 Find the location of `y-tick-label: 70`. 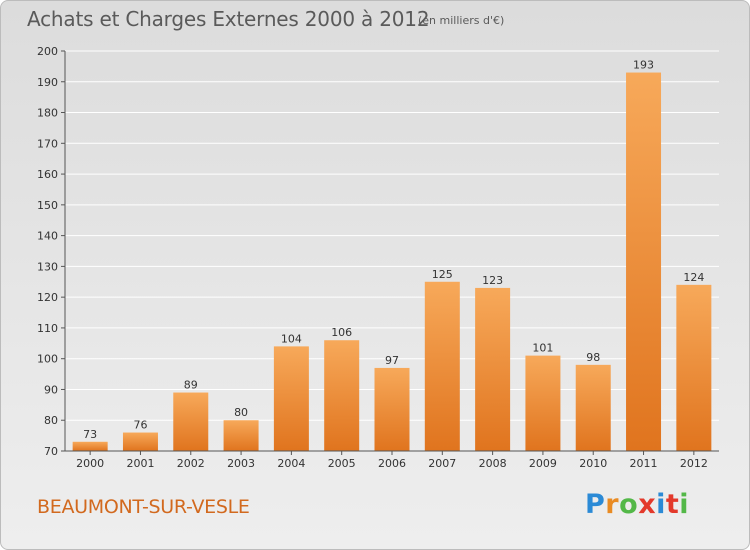

y-tick-label: 70 is located at coordinates (51, 451).